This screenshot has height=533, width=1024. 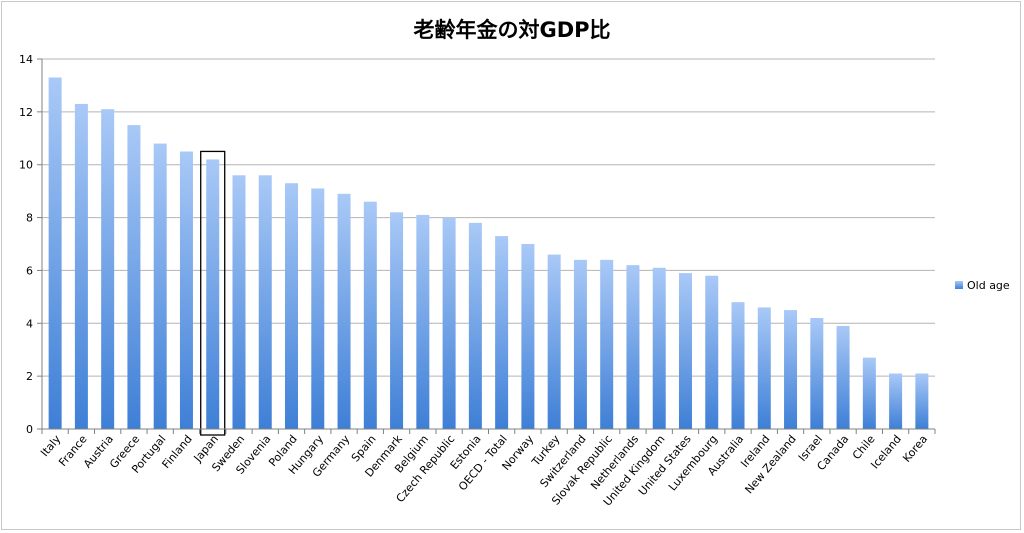 What do you see at coordinates (915, 449) in the screenshot?
I see `category-label: Korea` at bounding box center [915, 449].